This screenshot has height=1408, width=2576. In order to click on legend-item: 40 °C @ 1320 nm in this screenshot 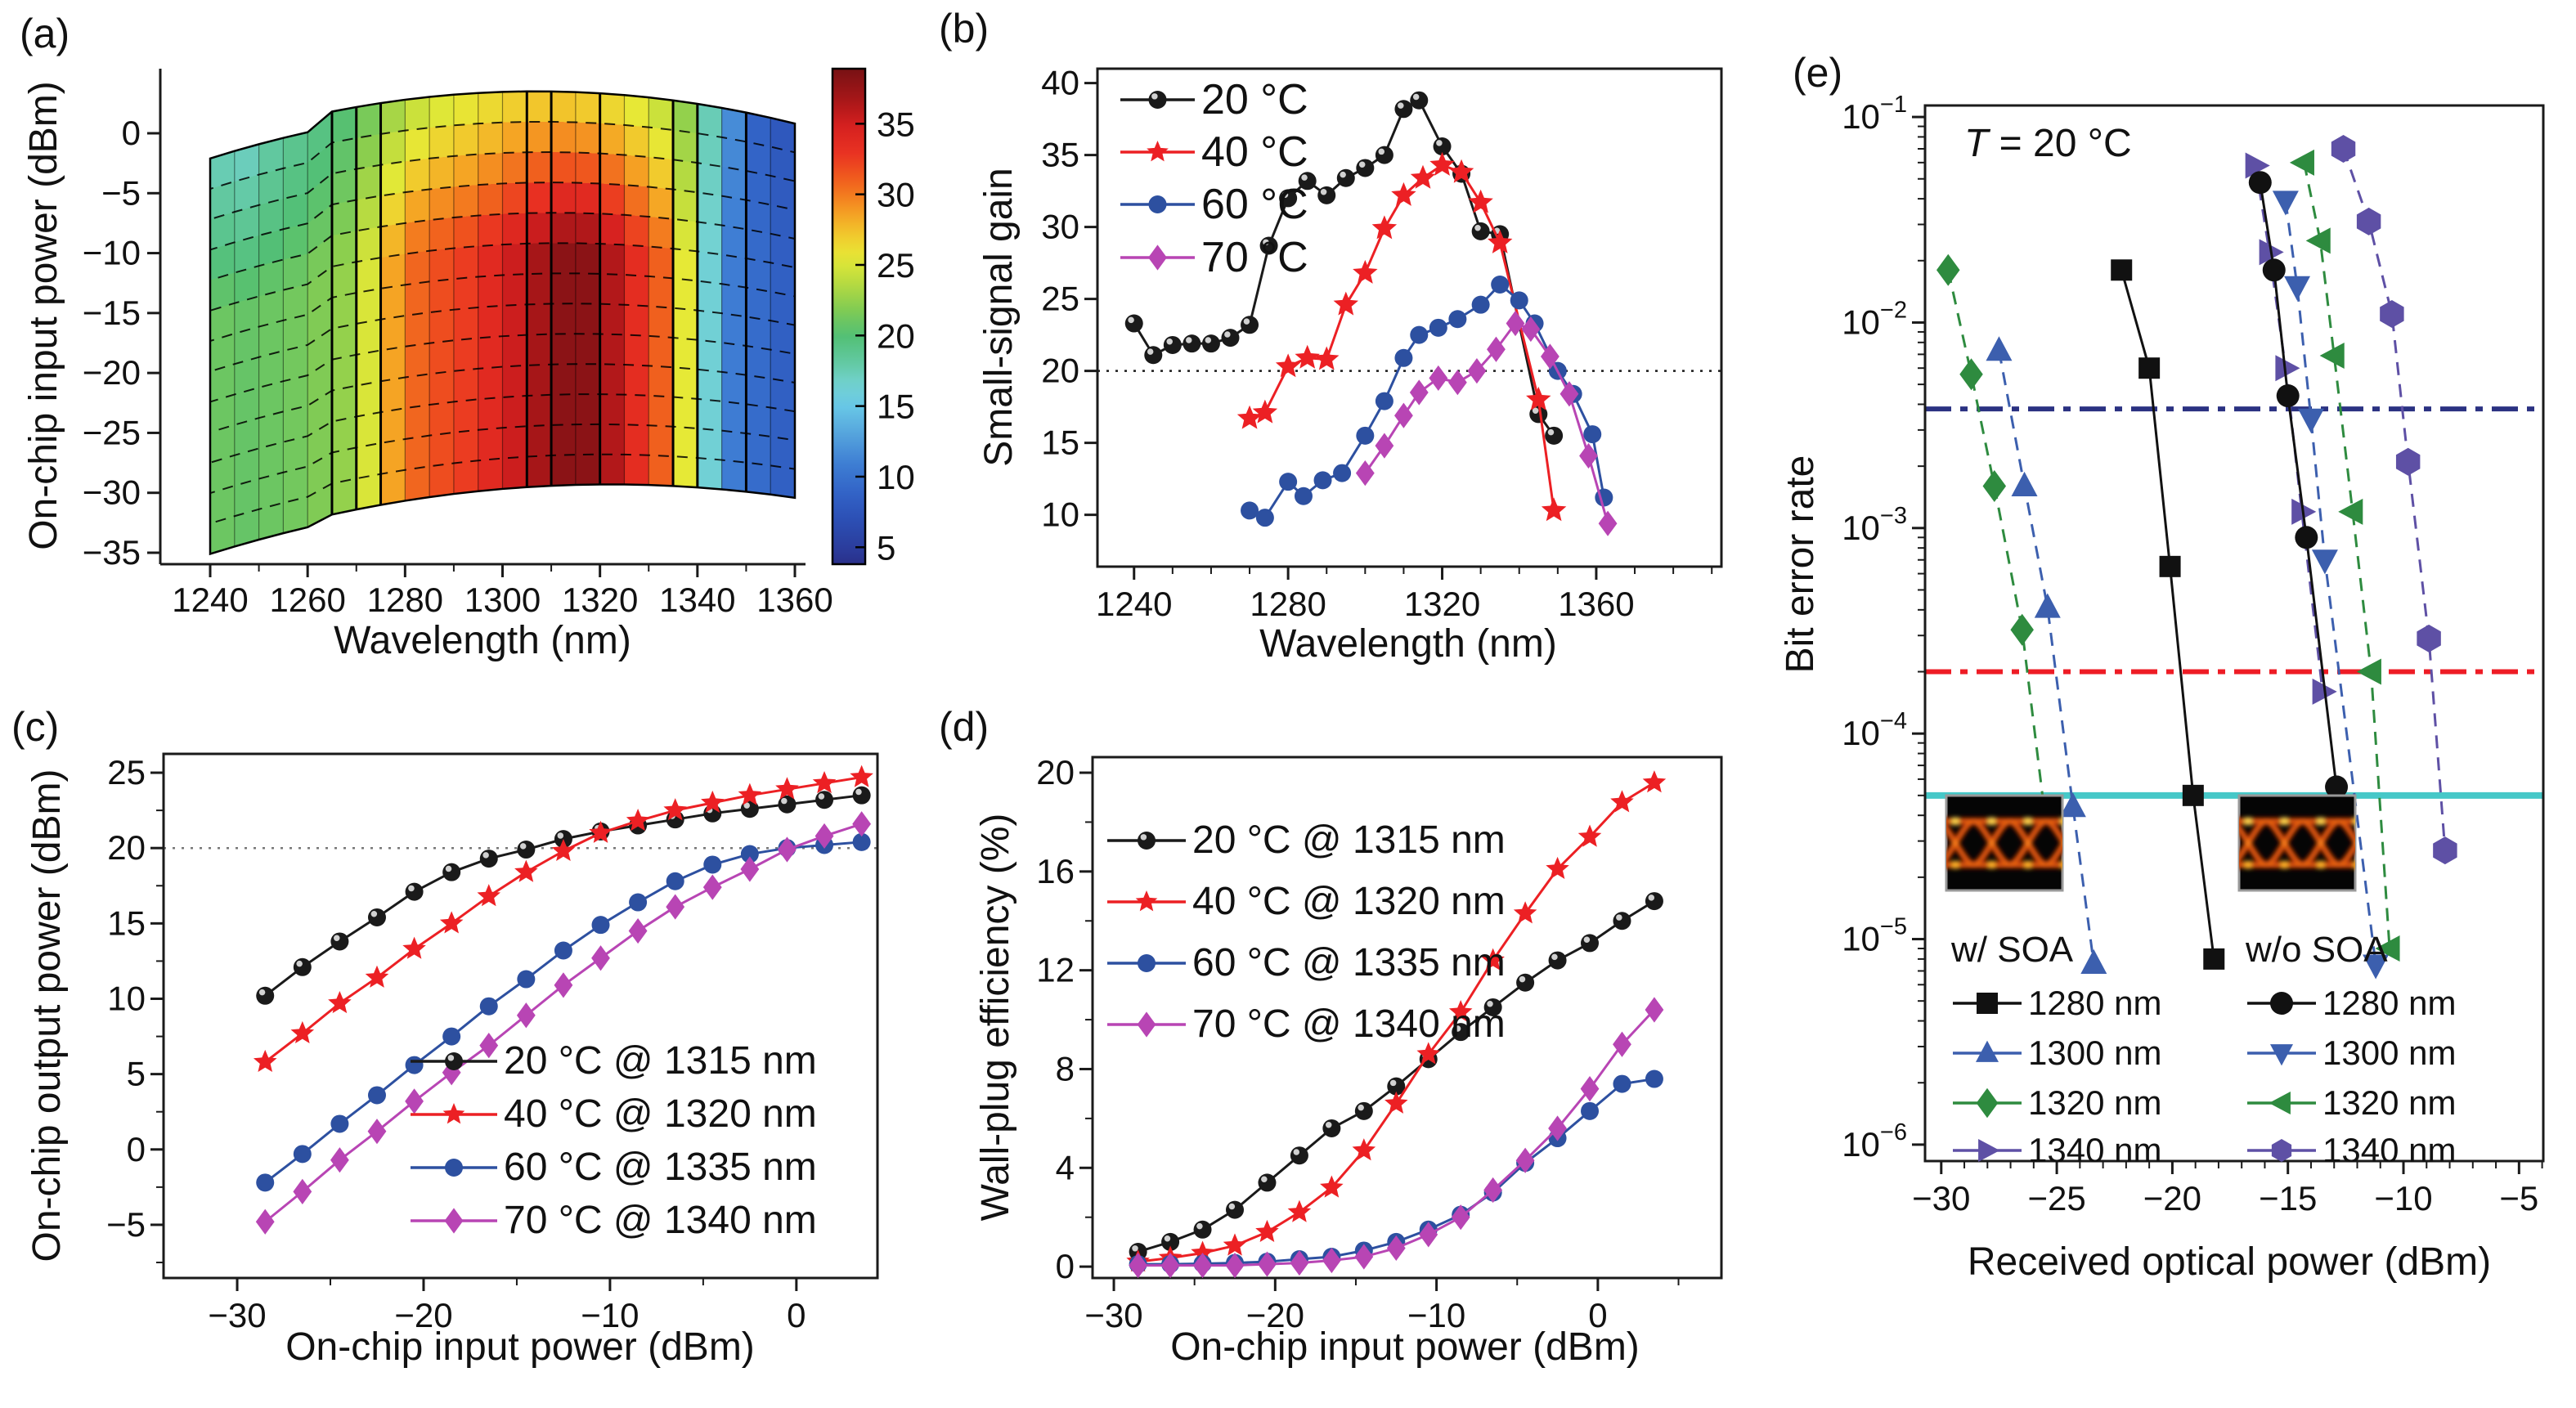, I will do `click(613, 1114)`.